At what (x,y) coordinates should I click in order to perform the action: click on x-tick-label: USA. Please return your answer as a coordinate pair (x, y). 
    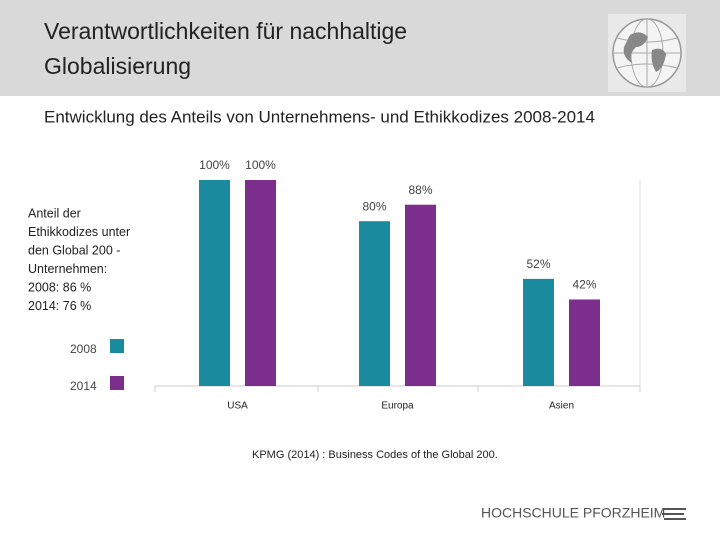
    Looking at the image, I should click on (237, 406).